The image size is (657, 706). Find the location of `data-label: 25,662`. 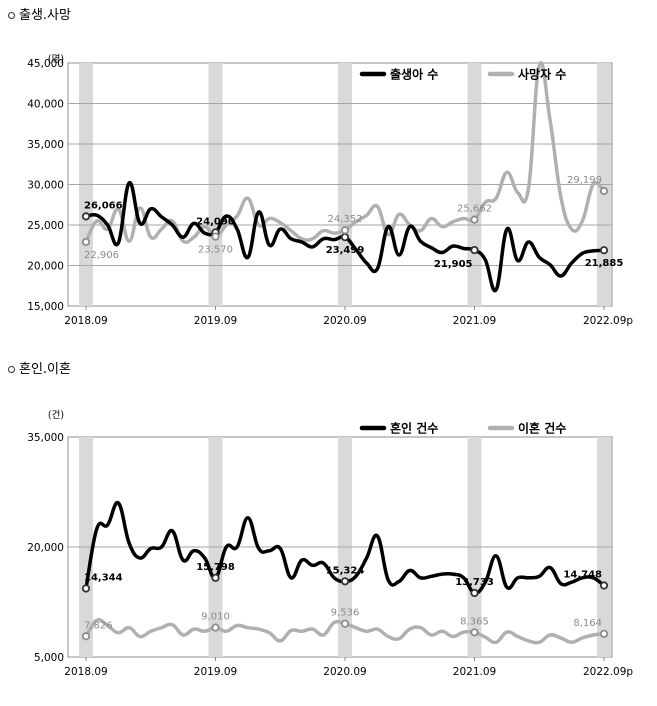

data-label: 25,662 is located at coordinates (474, 209).